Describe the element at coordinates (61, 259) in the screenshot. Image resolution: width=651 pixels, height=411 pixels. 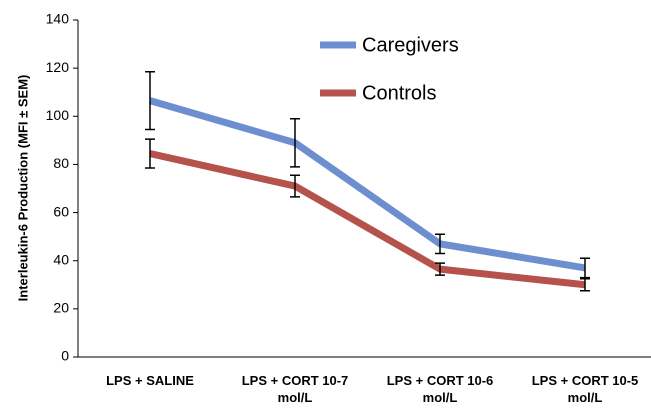
I see `y-tick-label: 40` at that location.